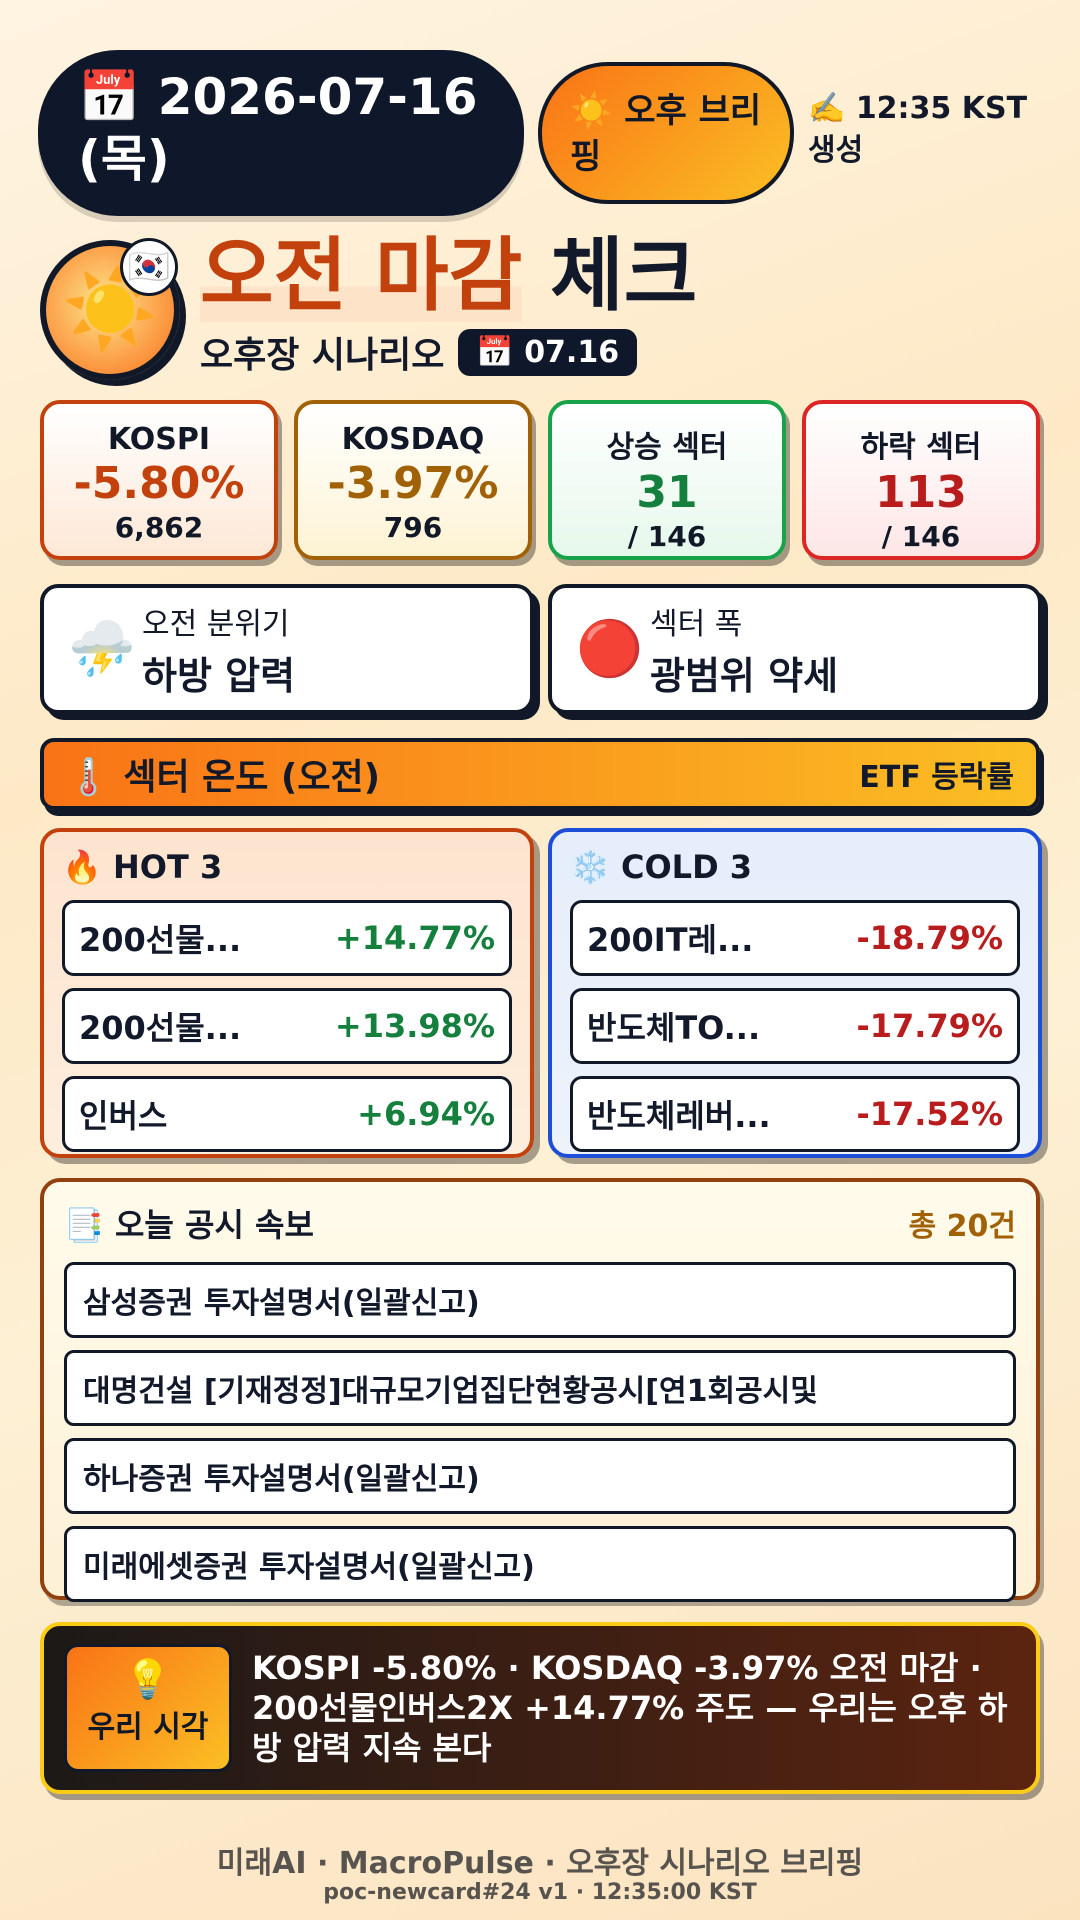  What do you see at coordinates (149, 267) in the screenshot?
I see `korea-flag-icon: 🇰🇷` at bounding box center [149, 267].